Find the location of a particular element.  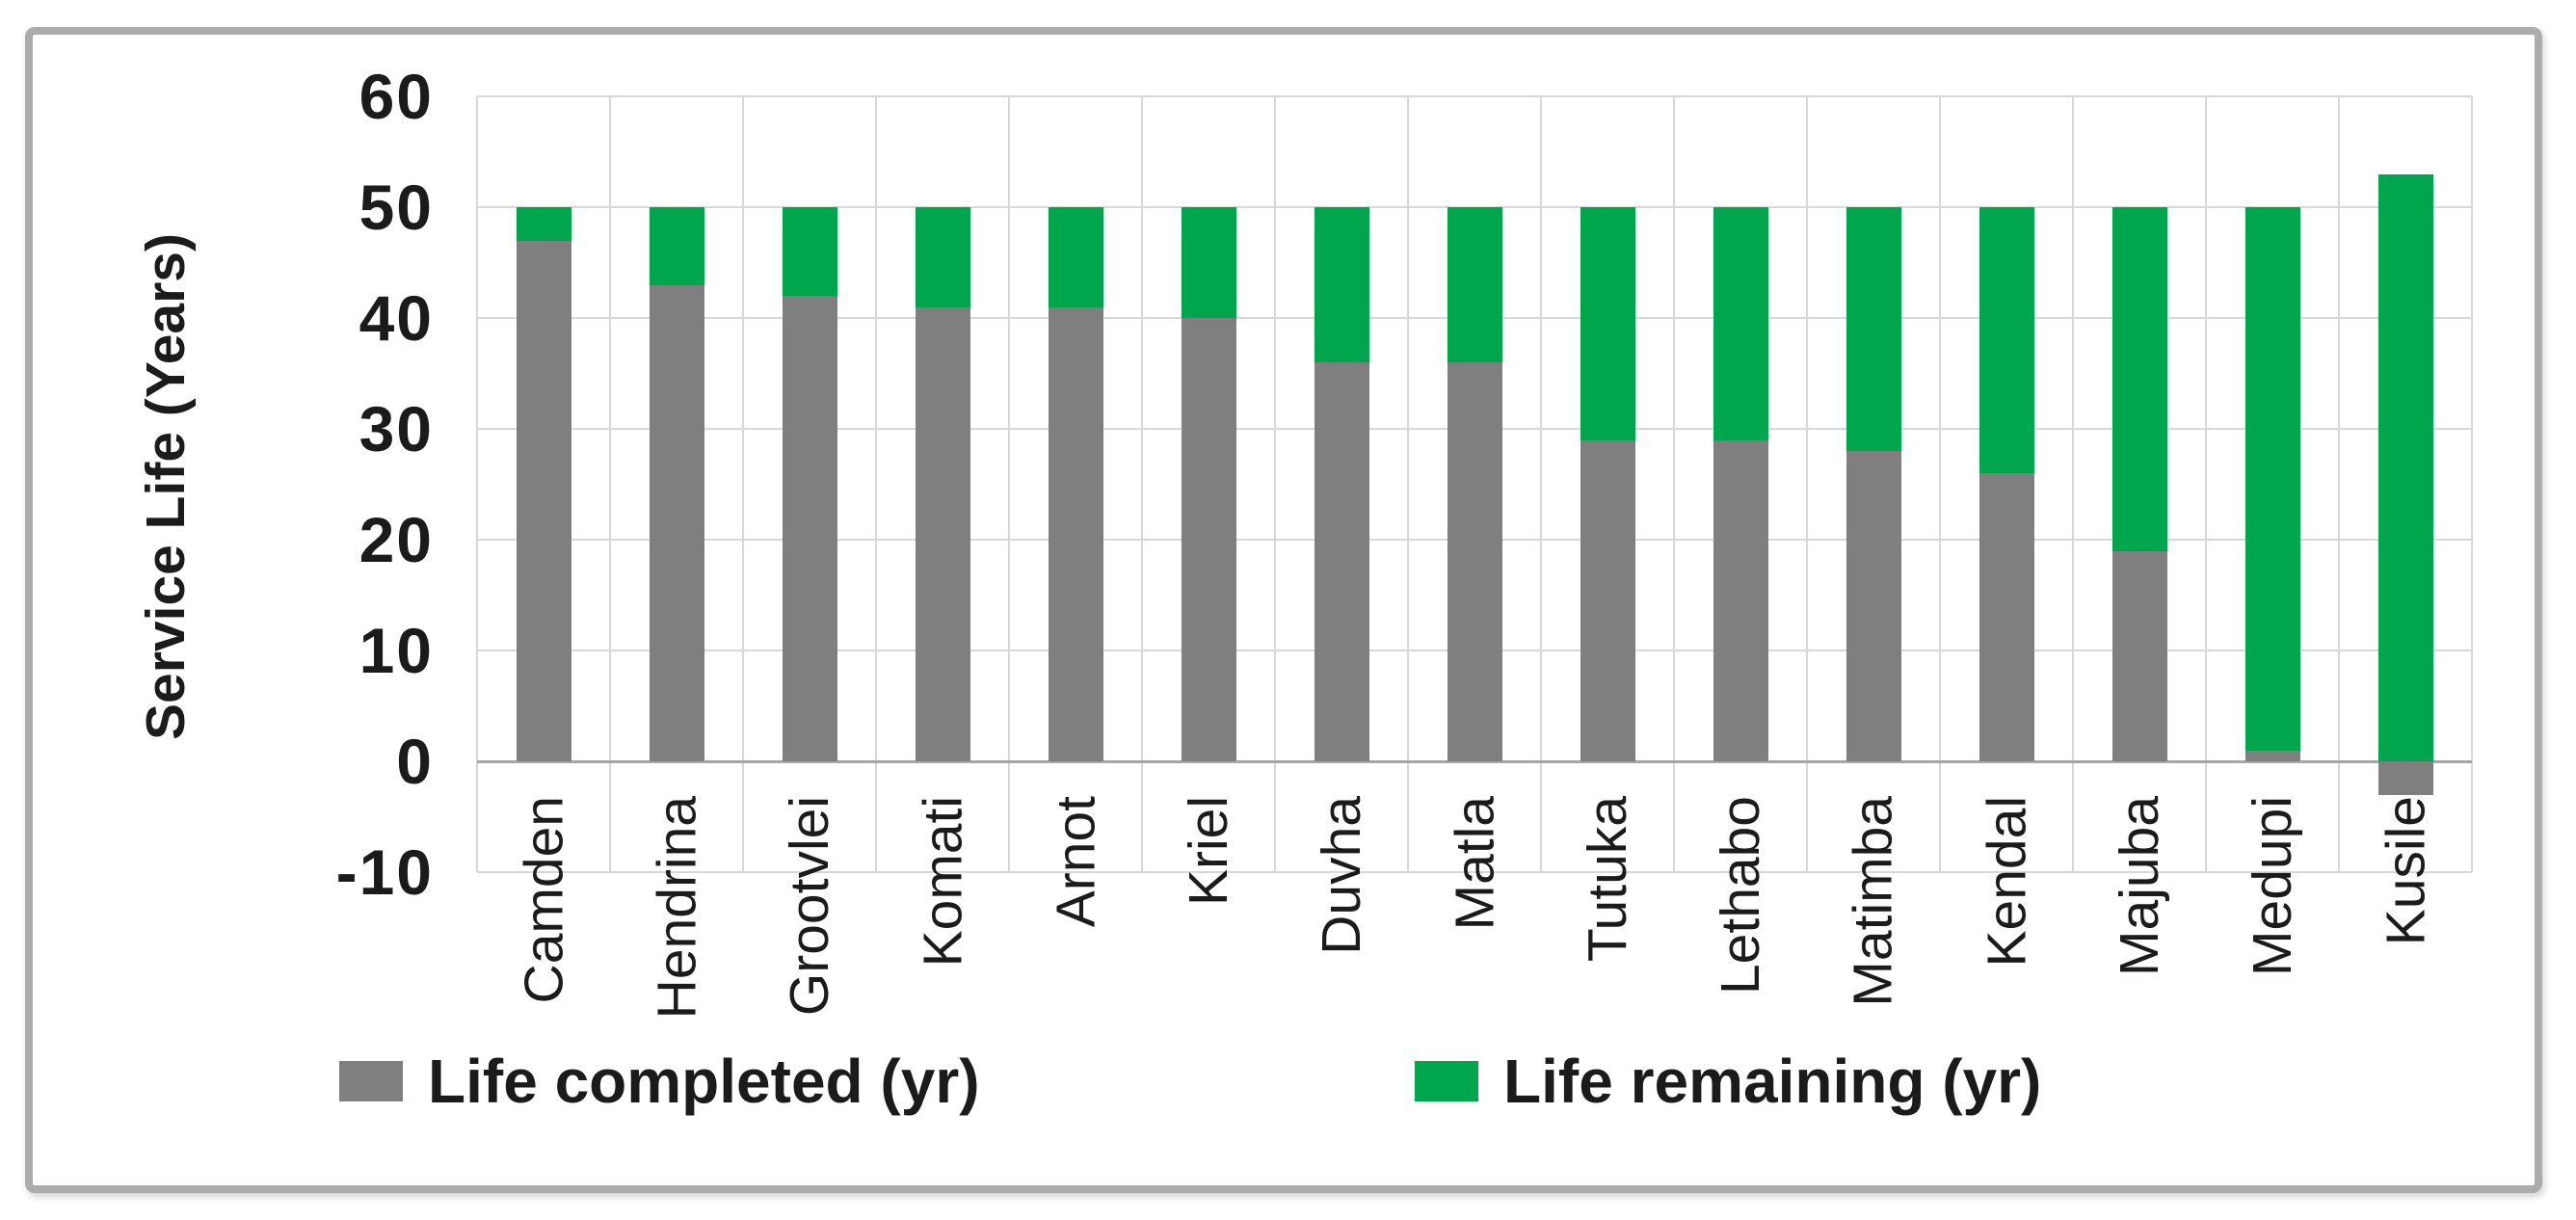

x-category-label-kusile: Kusile is located at coordinates (2405, 871).